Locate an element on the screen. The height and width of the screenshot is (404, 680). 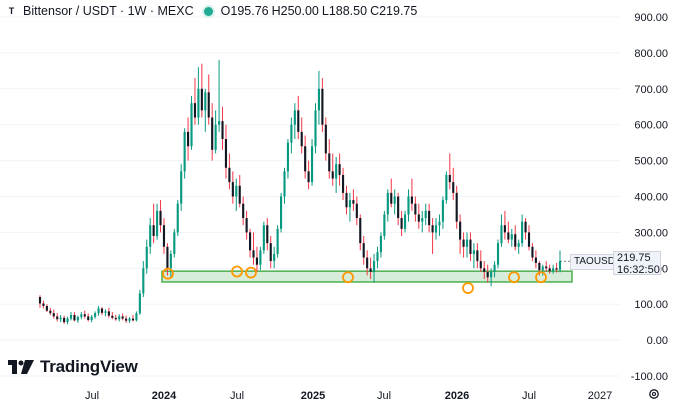
x-tick-label: 2027 is located at coordinates (600, 396).